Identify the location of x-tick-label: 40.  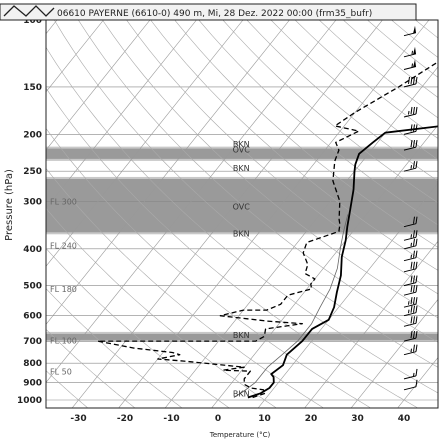
(404, 419).